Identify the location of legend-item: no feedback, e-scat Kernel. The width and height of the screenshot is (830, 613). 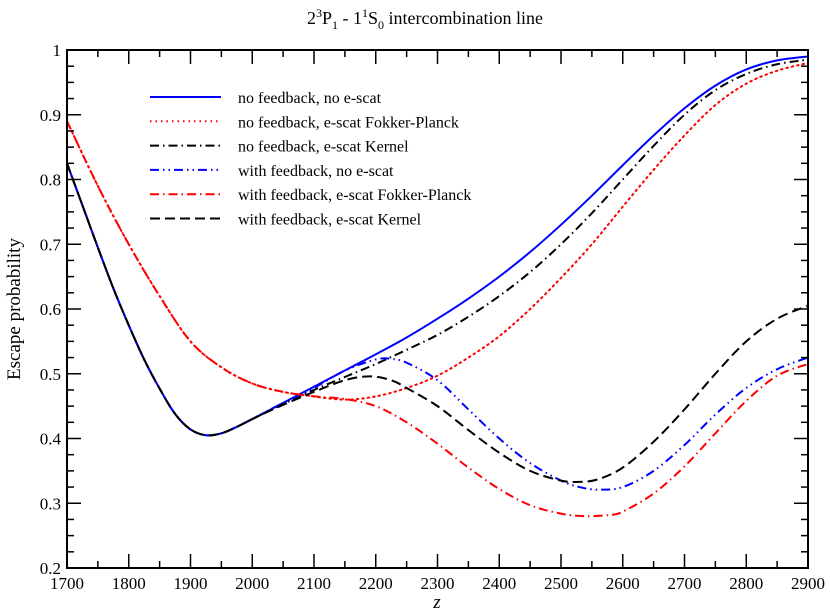
(279, 147).